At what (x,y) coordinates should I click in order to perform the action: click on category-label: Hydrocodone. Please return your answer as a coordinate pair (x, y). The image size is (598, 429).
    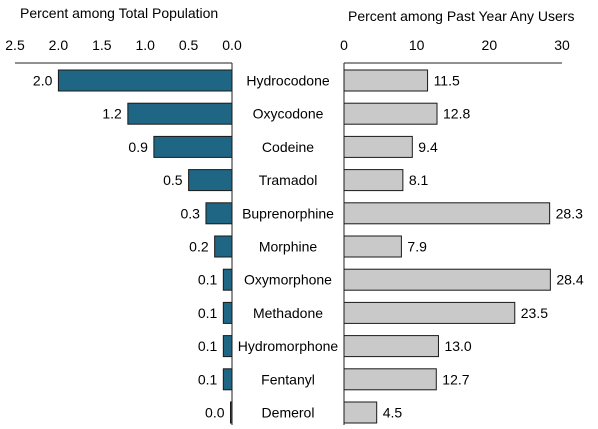
    Looking at the image, I should click on (287, 81).